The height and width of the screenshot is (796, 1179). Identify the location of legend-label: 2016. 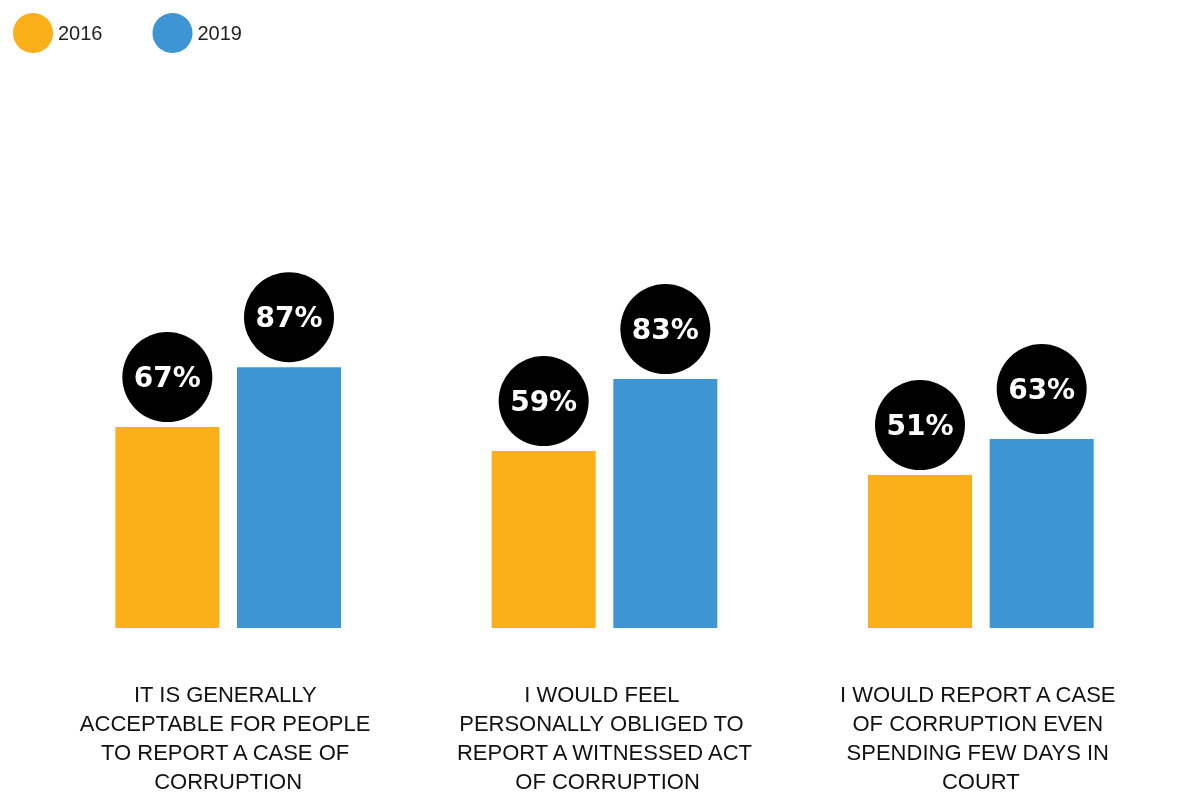
(80, 33).